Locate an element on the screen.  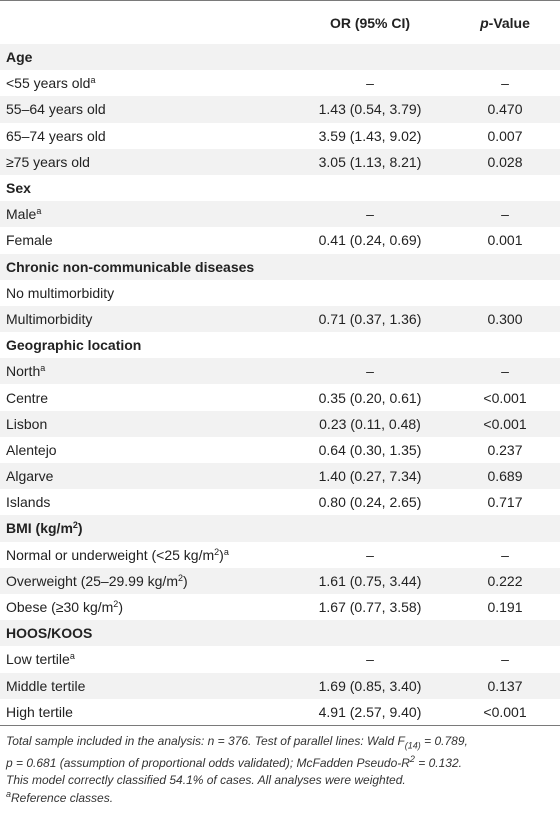
row-label-text: <55 years old is located at coordinates (48, 83).